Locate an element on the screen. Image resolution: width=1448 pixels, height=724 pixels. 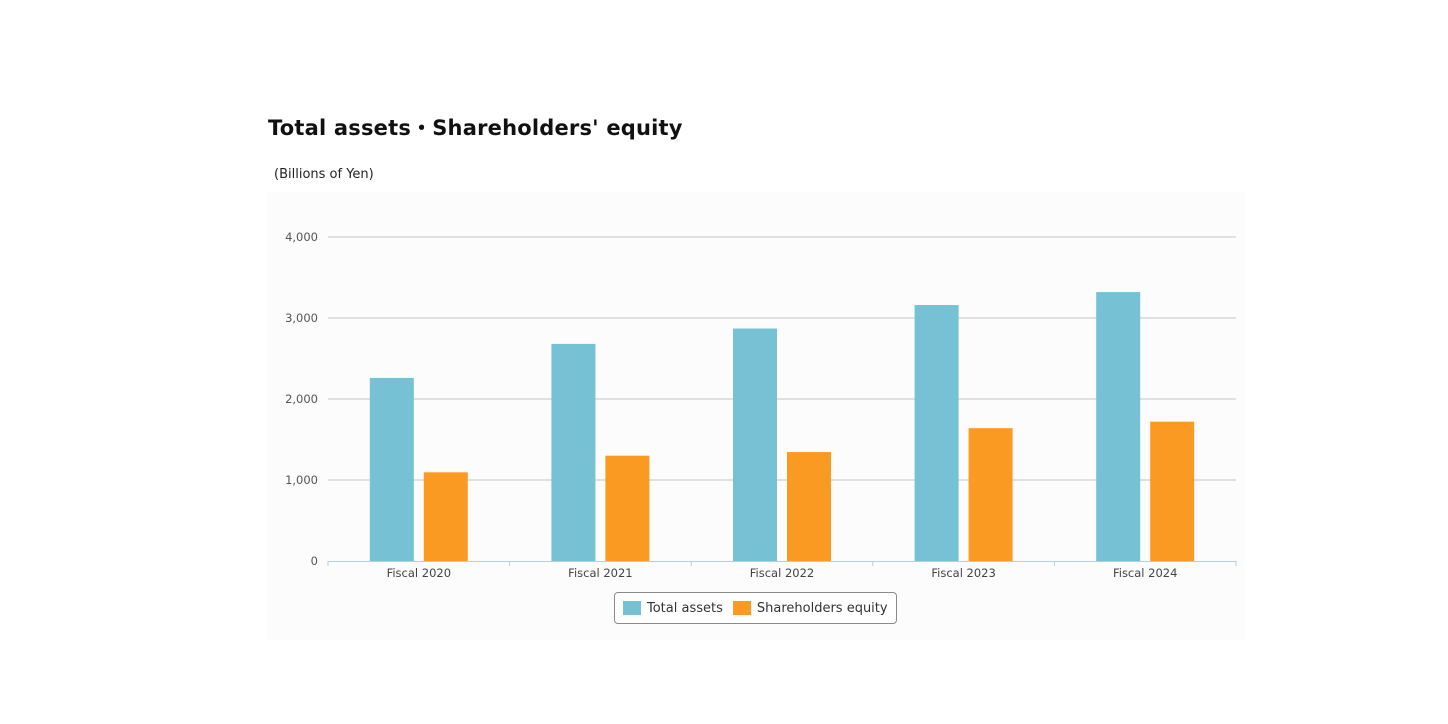
y-tick-label: 4,000 is located at coordinates (301, 237).